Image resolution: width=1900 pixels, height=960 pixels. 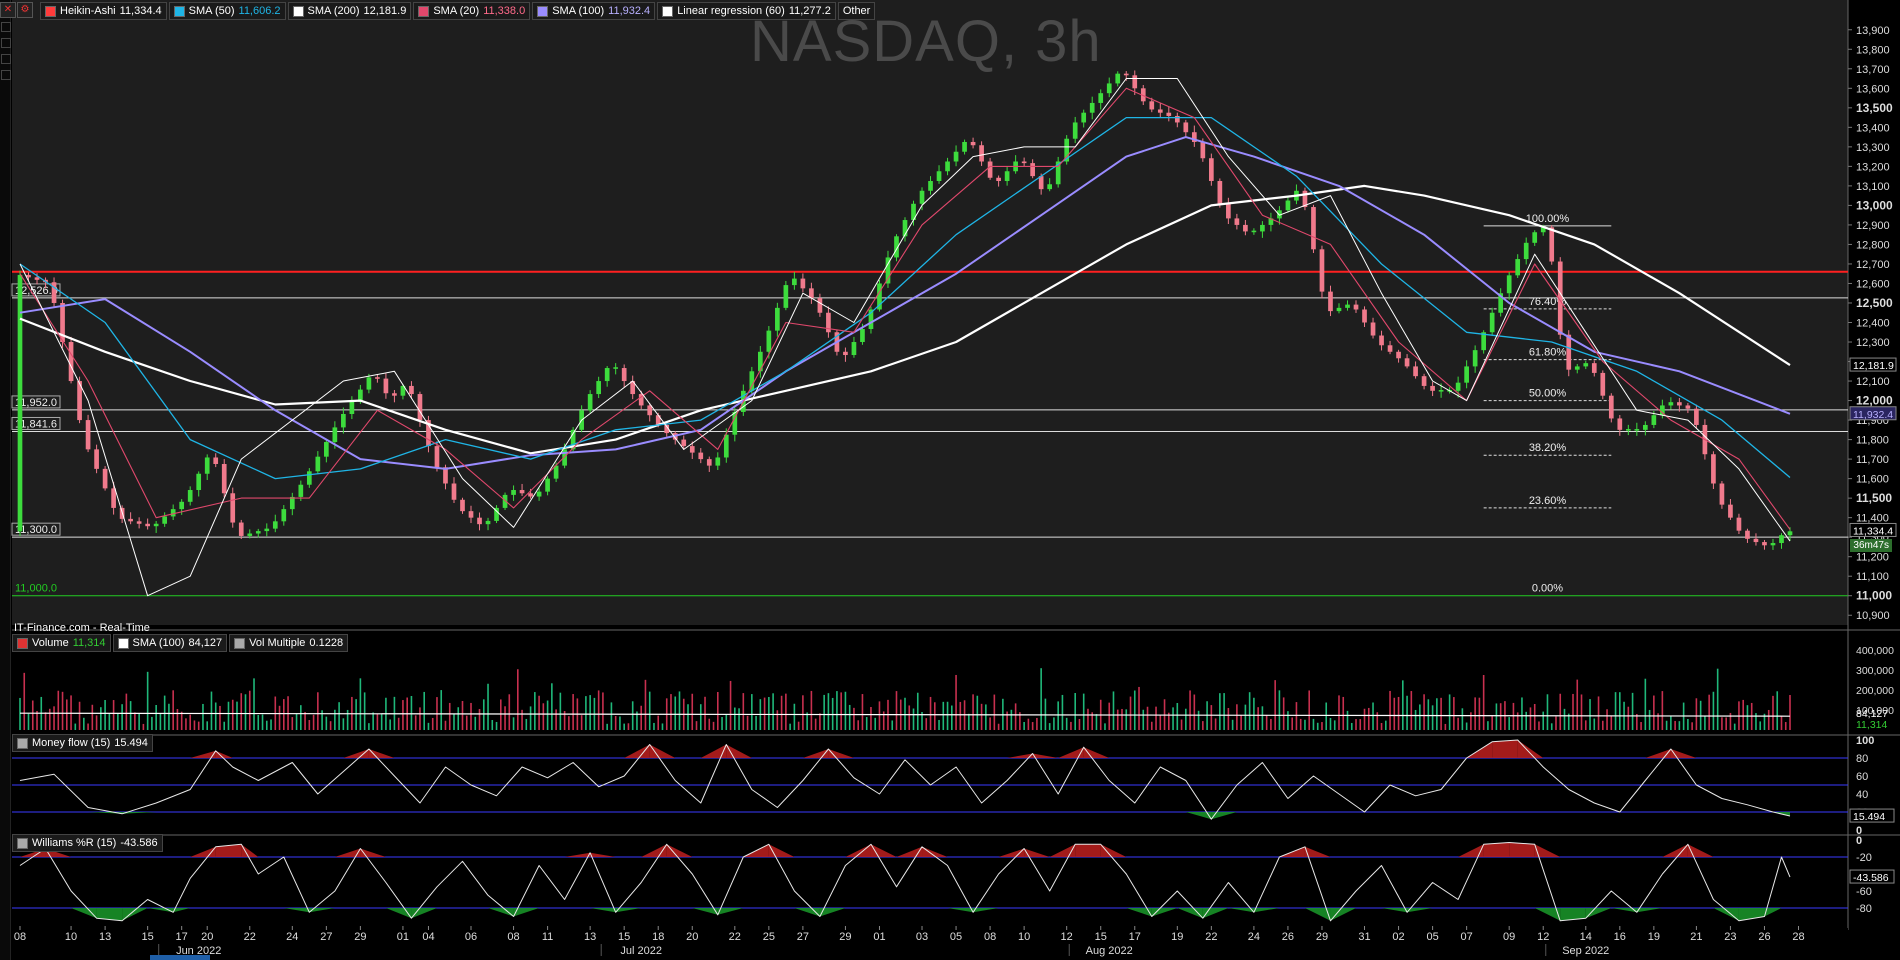 What do you see at coordinates (513, 937) in the screenshot?
I see `time-tick-label: 08` at bounding box center [513, 937].